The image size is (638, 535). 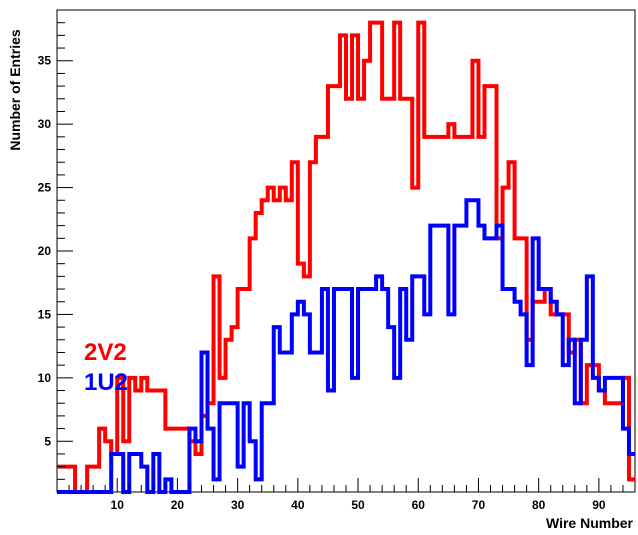 What do you see at coordinates (105, 352) in the screenshot?
I see `legend-label-2V2: 2V2` at bounding box center [105, 352].